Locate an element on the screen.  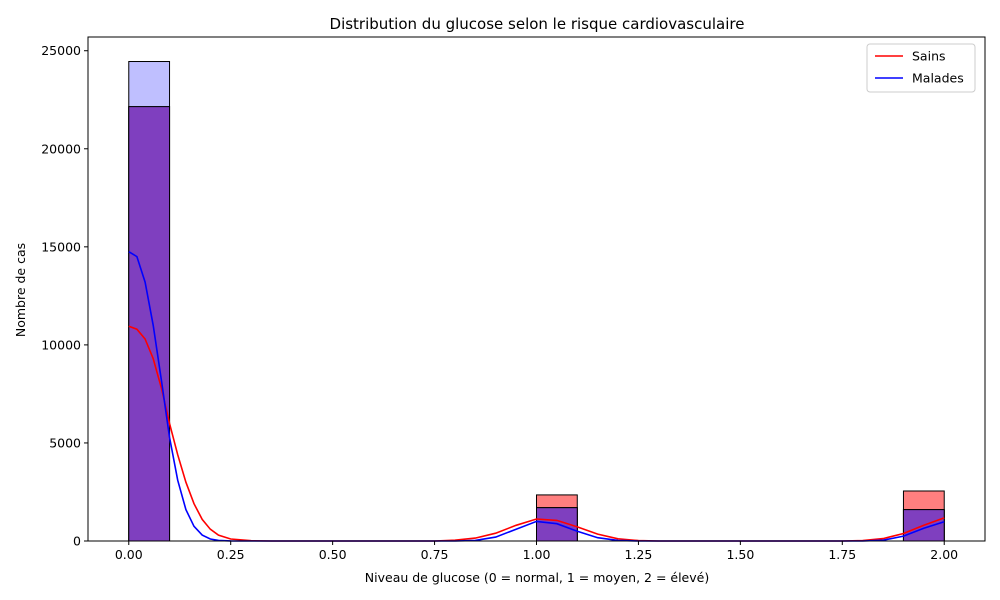
legend-label-sains: Sains is located at coordinates (929, 56).